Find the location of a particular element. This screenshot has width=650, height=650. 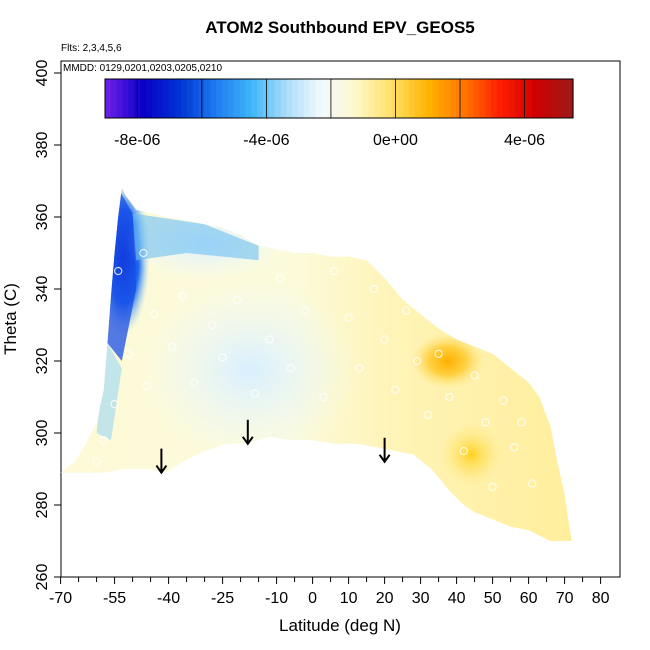

x-tick-label: -10 is located at coordinates (276, 598).